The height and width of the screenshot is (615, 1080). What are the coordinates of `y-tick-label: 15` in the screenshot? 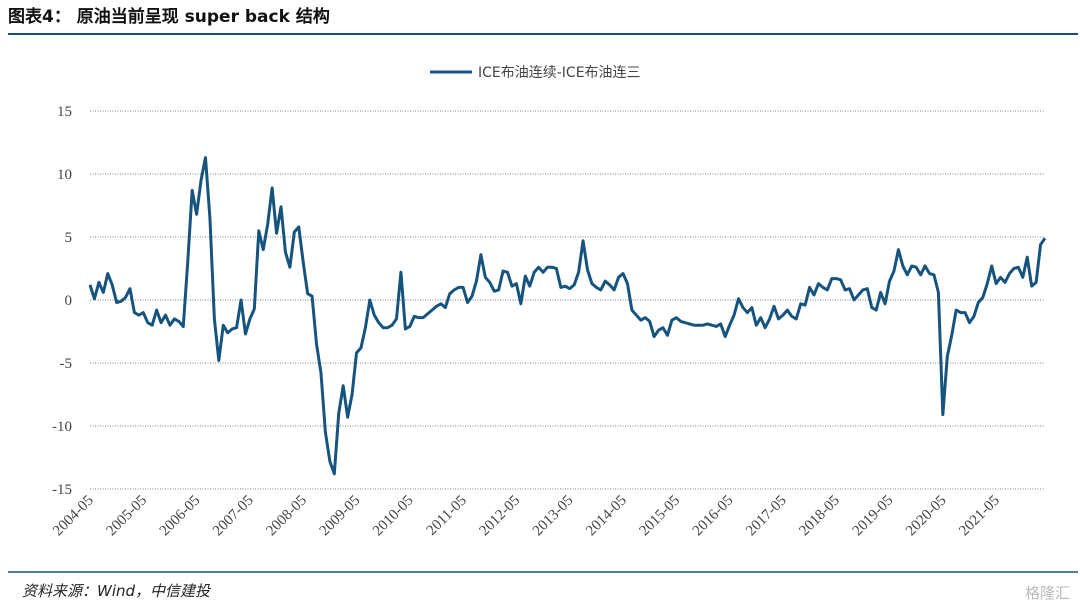 It's located at (64, 112).